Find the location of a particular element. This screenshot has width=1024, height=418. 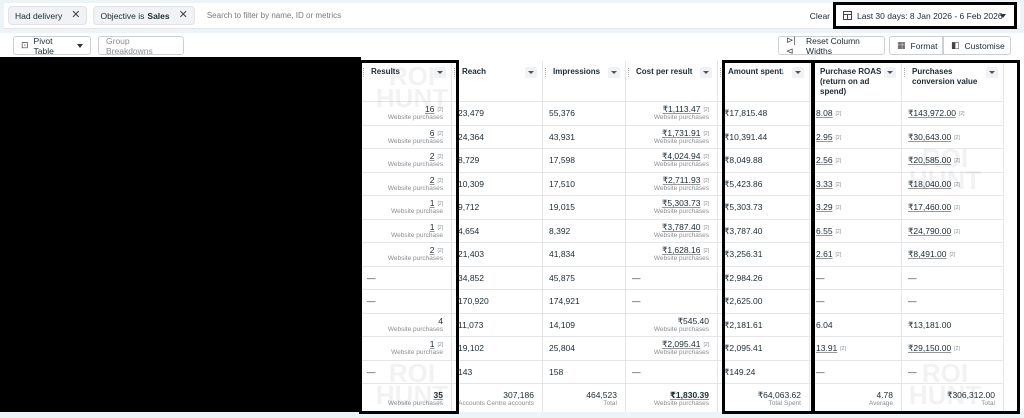

cell-value: 11,073 is located at coordinates (471, 324).